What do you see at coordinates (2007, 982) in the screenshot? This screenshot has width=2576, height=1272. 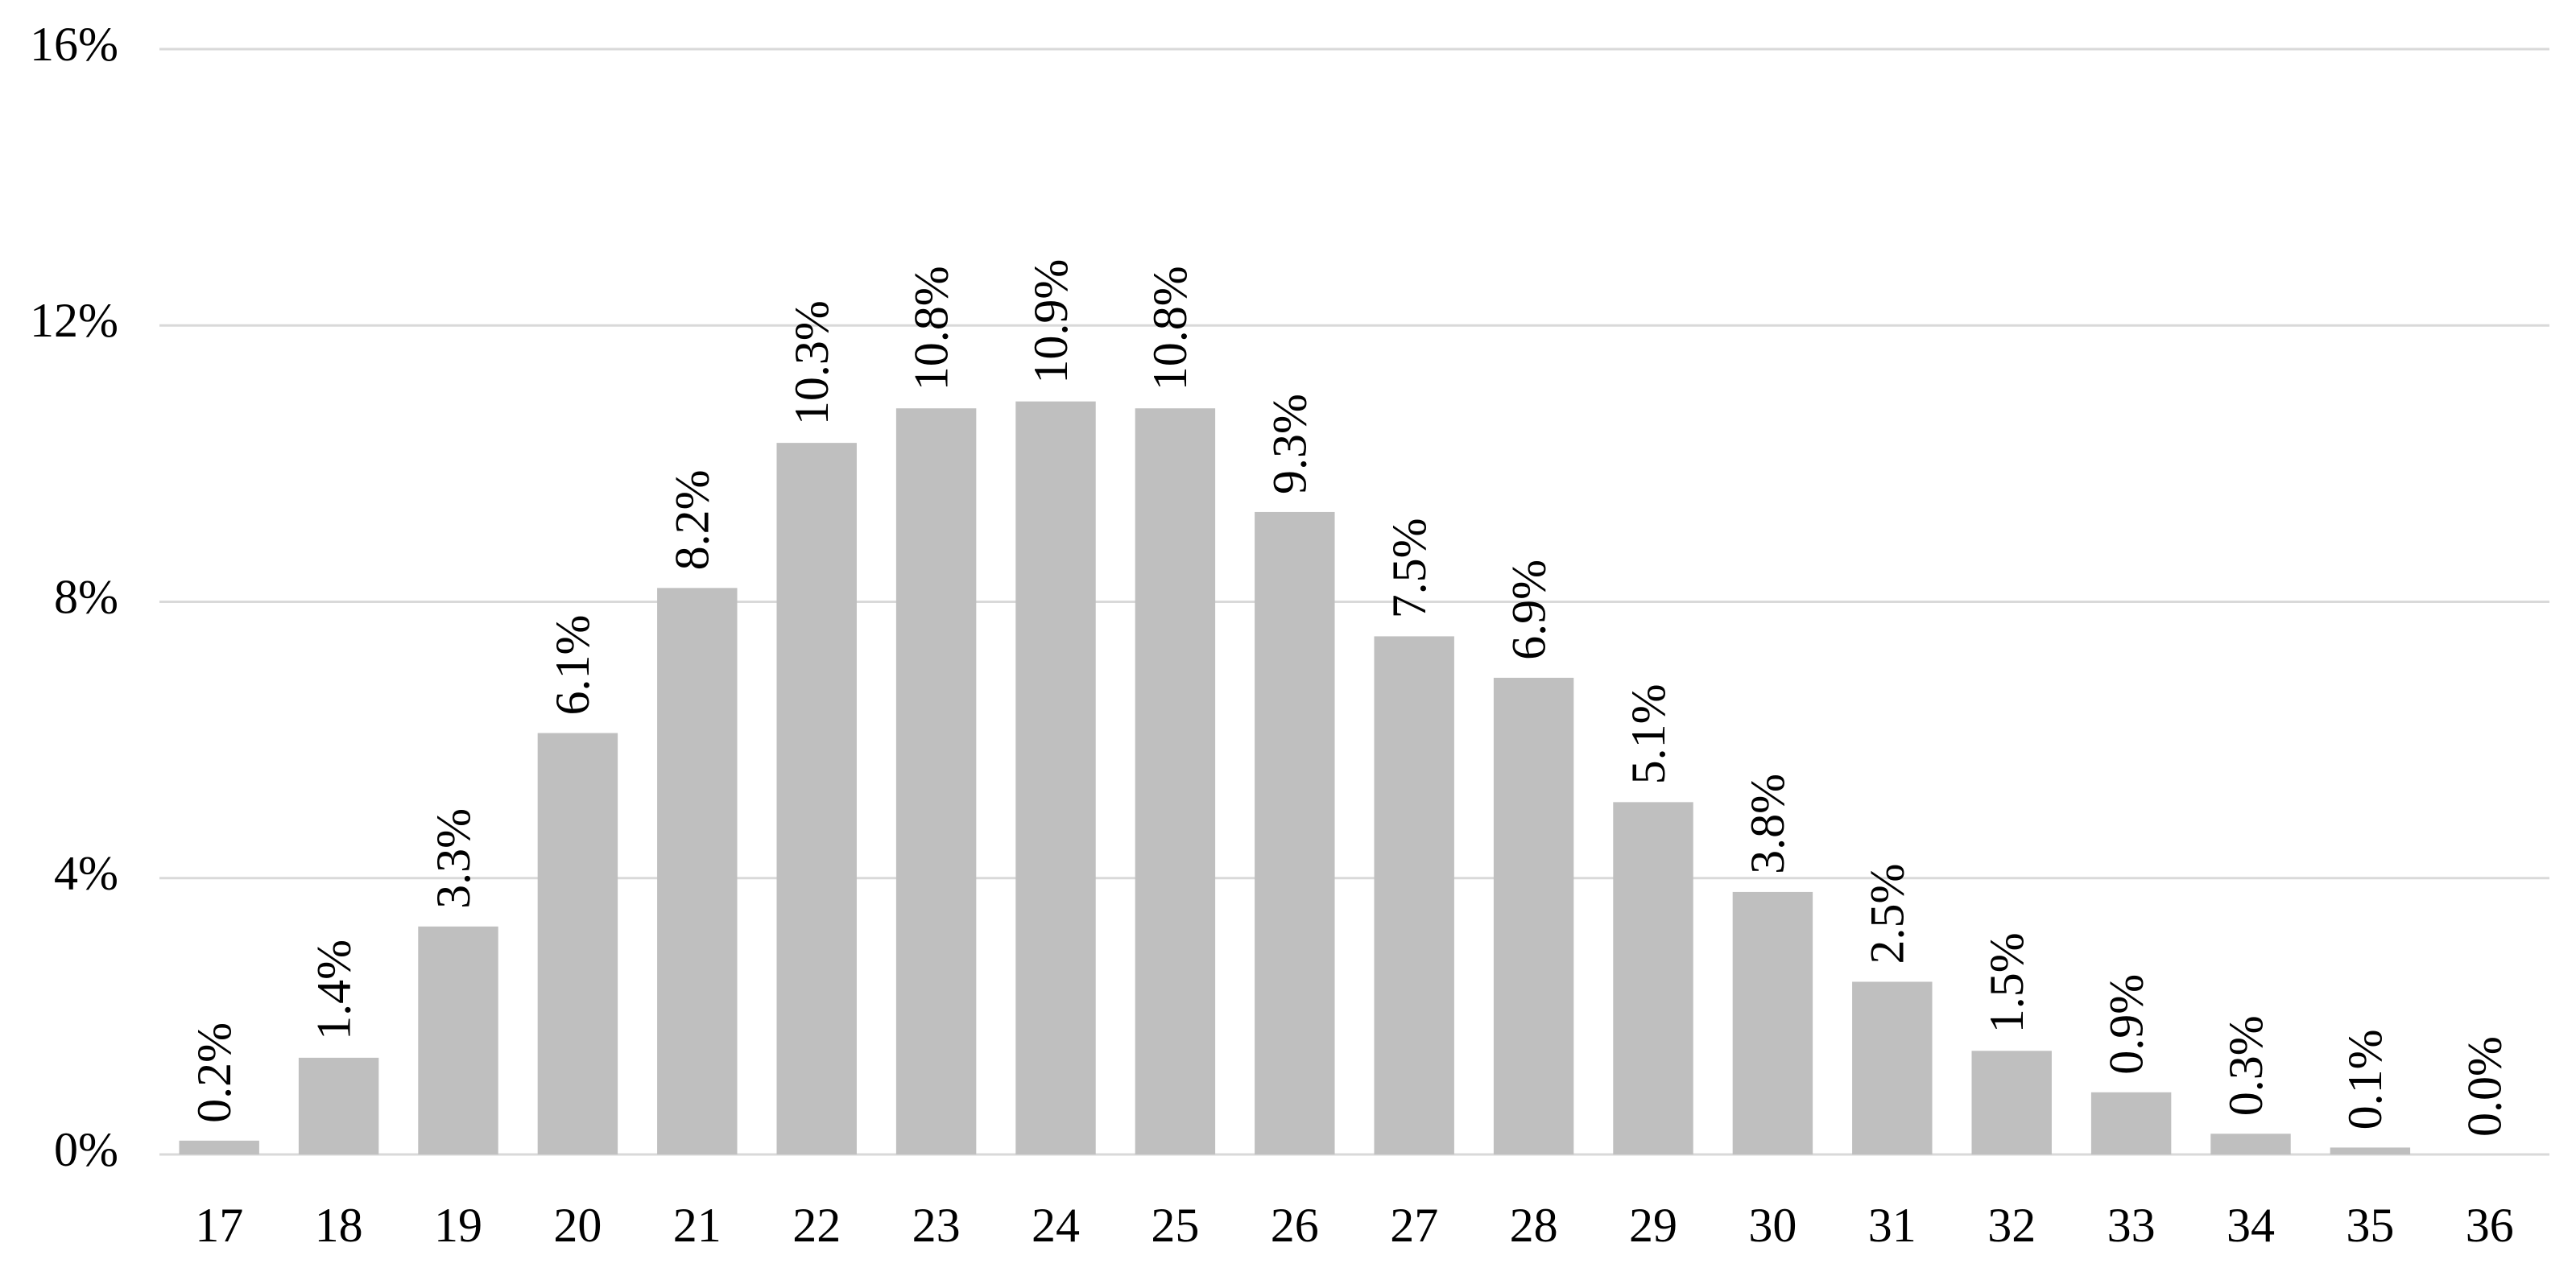 I see `data-label: 1.5%` at bounding box center [2007, 982].